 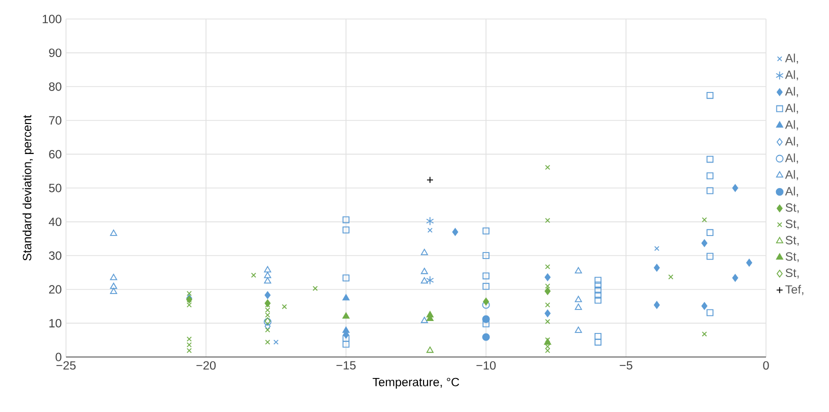 What do you see at coordinates (52, 19) in the screenshot?
I see `y-tick-label: 100` at bounding box center [52, 19].